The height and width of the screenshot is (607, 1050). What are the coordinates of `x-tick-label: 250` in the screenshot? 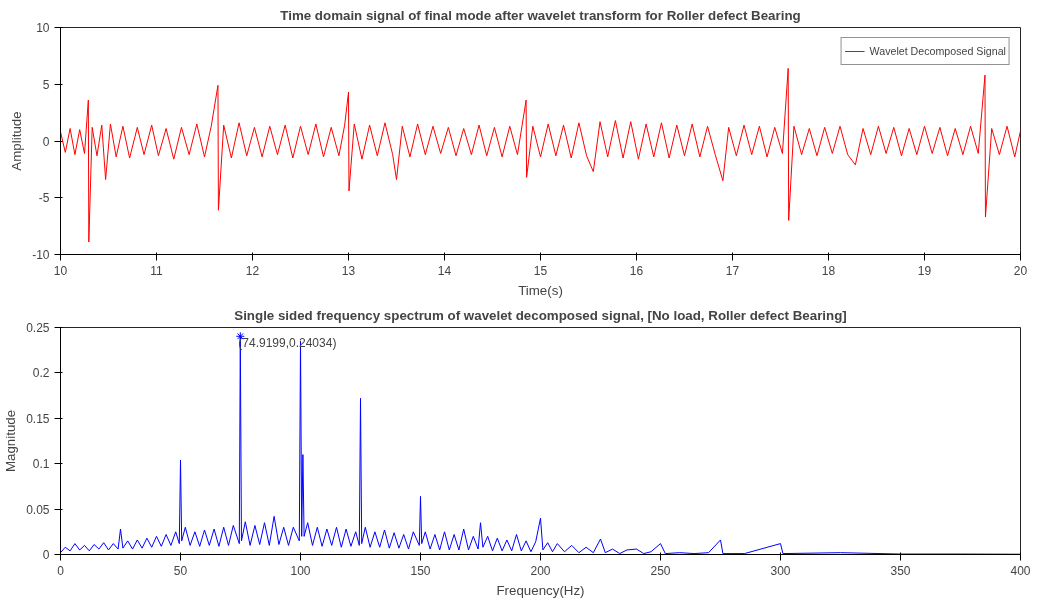 It's located at (660, 570).